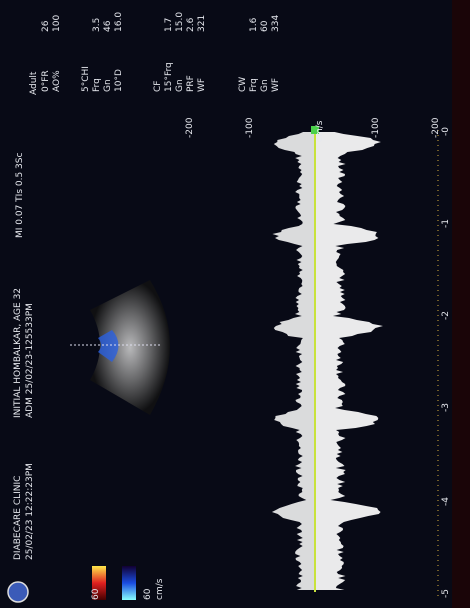 The width and height of the screenshot is (470, 608). Describe the element at coordinates (57, 23) in the screenshot. I see `param-value: 100` at that location.